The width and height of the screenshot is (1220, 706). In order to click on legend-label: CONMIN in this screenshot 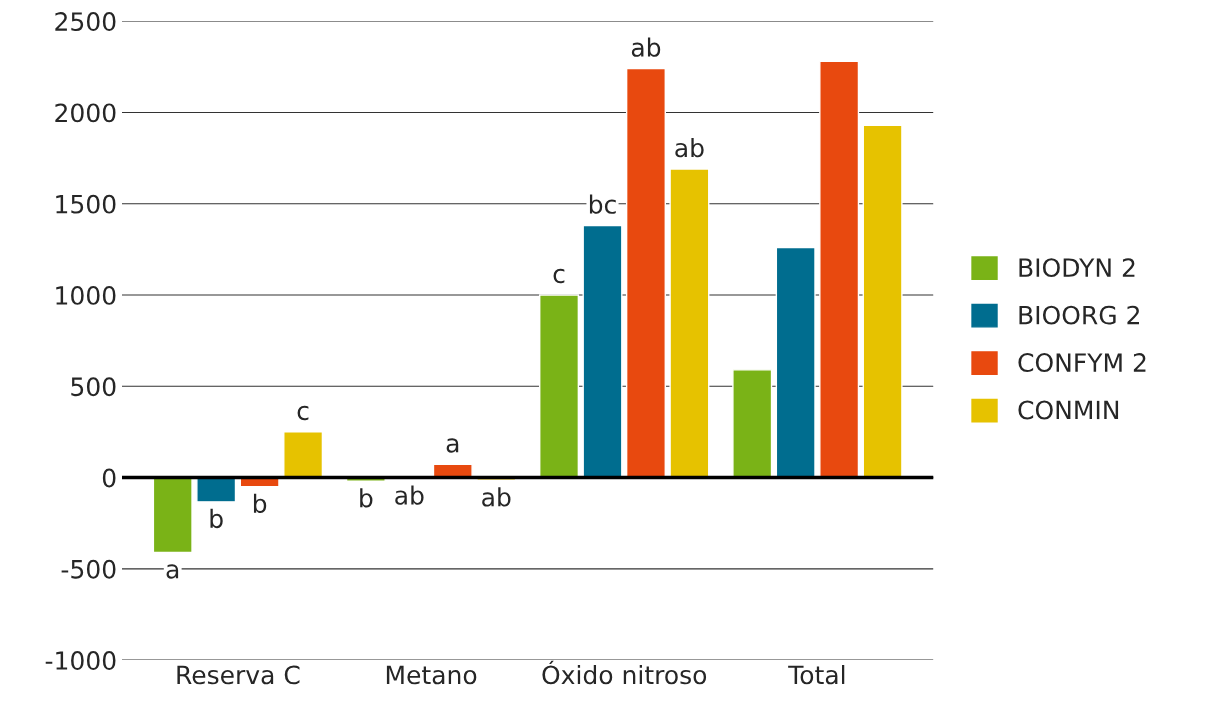, I will do `click(1068, 410)`.